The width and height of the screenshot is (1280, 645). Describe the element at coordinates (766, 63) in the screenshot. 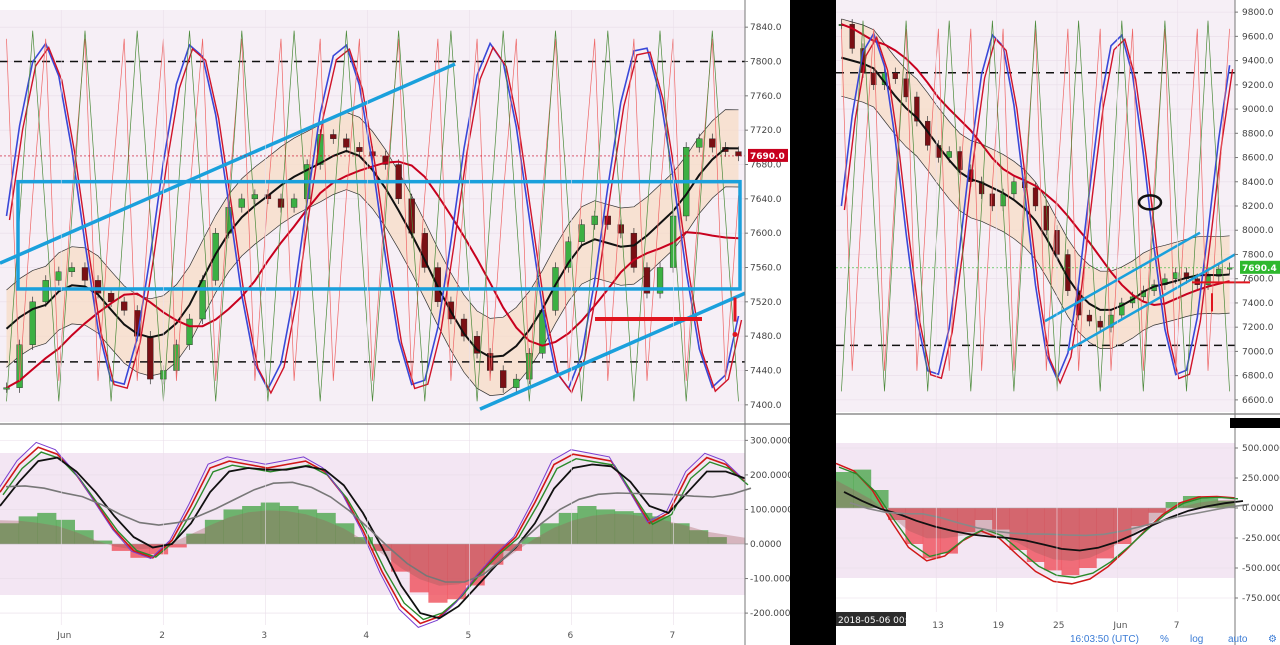

I see `left-price-tick-label: 7800.0` at that location.